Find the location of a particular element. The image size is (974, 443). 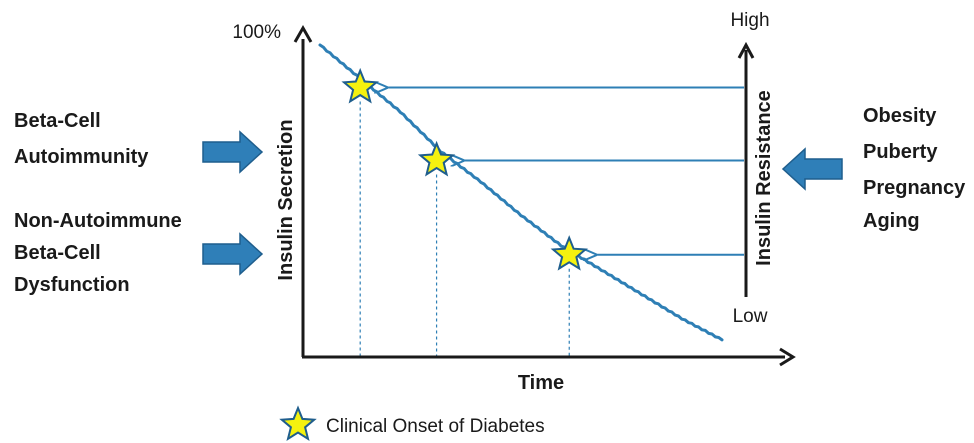

x-axis-label: Time is located at coordinates (541, 383).